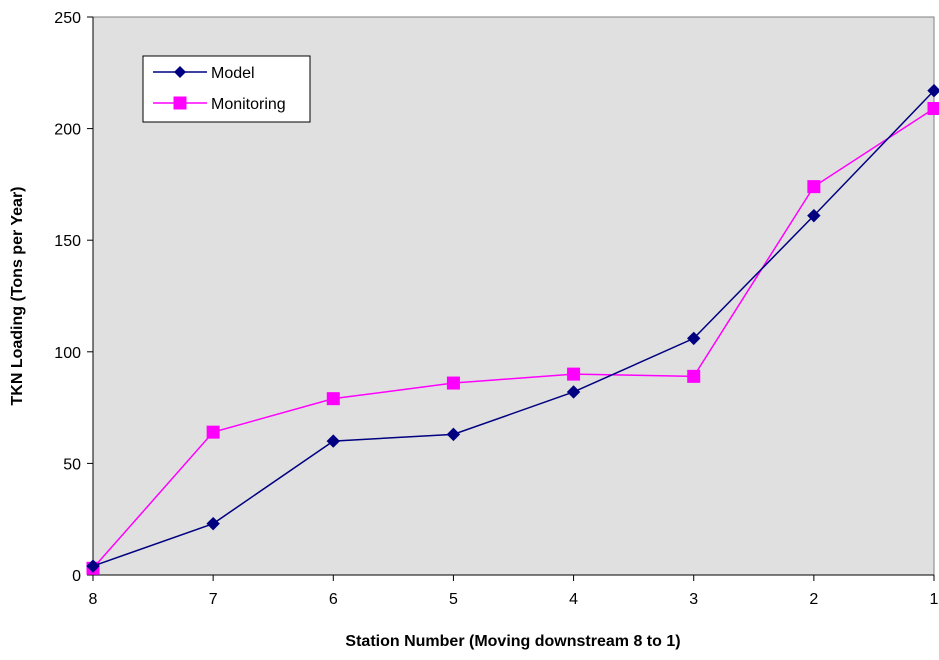 Image resolution: width=939 pixels, height=660 pixels. I want to click on x-tick-label: 7, so click(213, 599).